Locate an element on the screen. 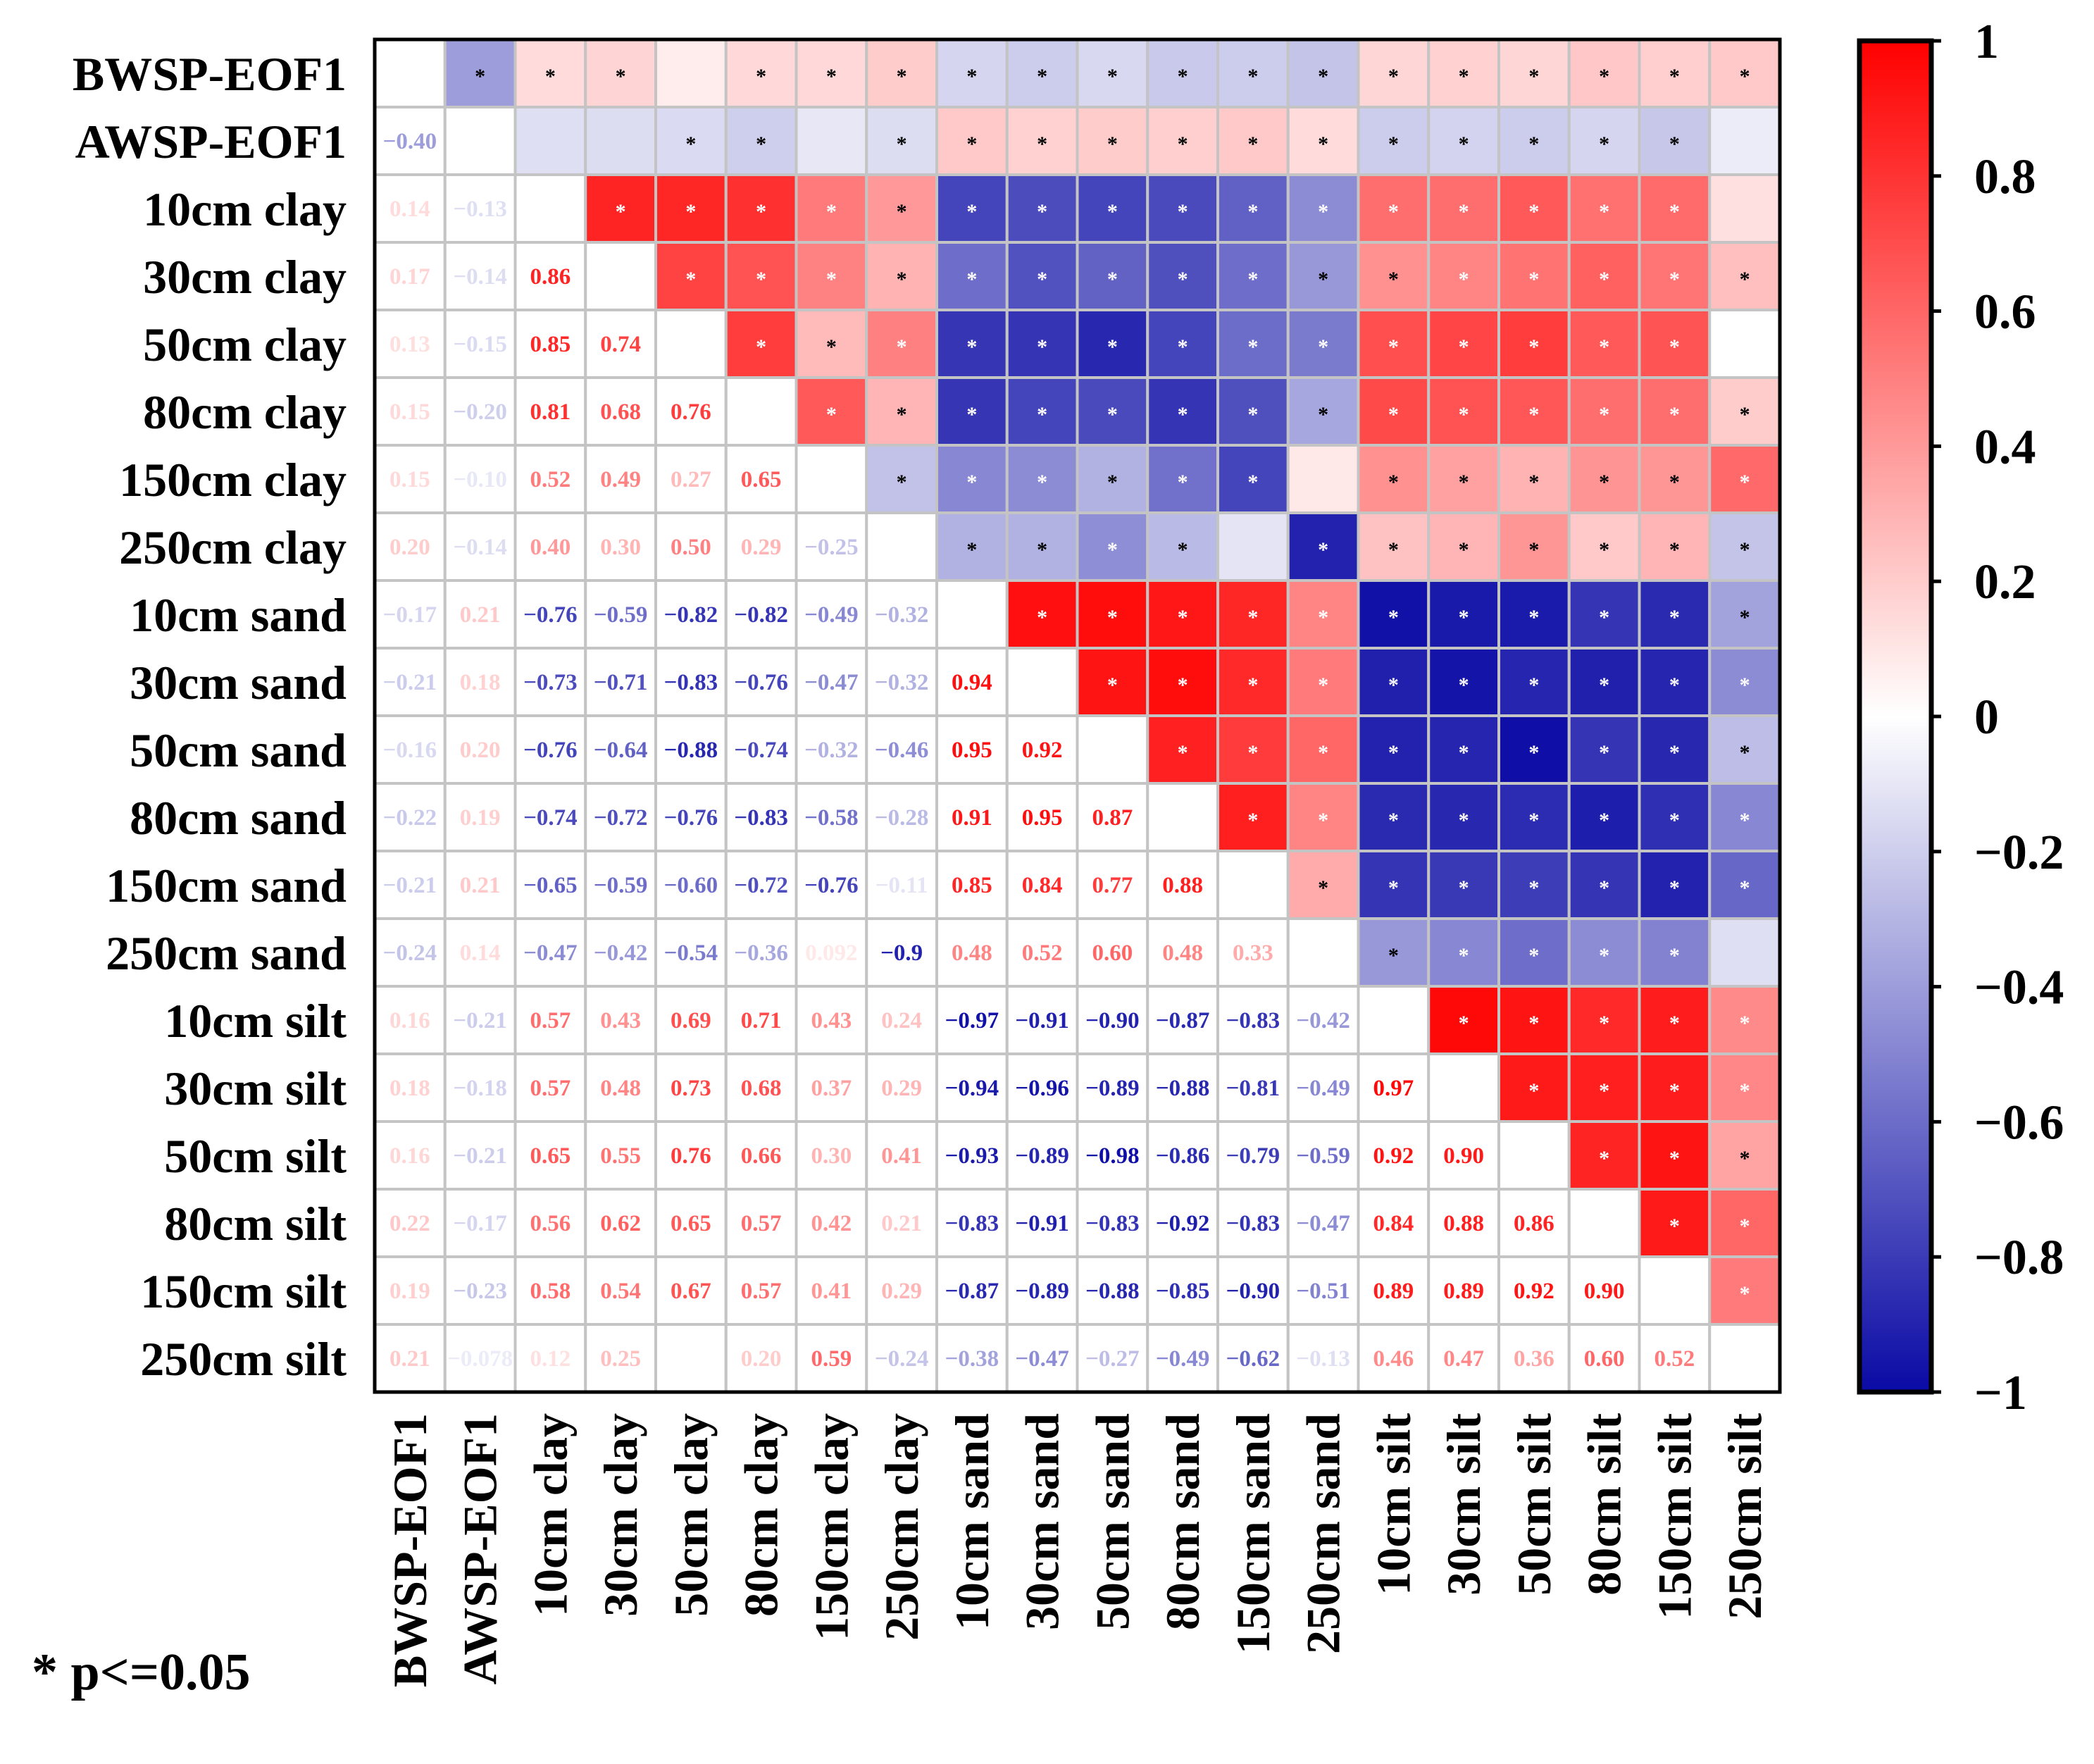 The height and width of the screenshot is (1764, 2094). correlation-label: 0.94 is located at coordinates (972, 682).